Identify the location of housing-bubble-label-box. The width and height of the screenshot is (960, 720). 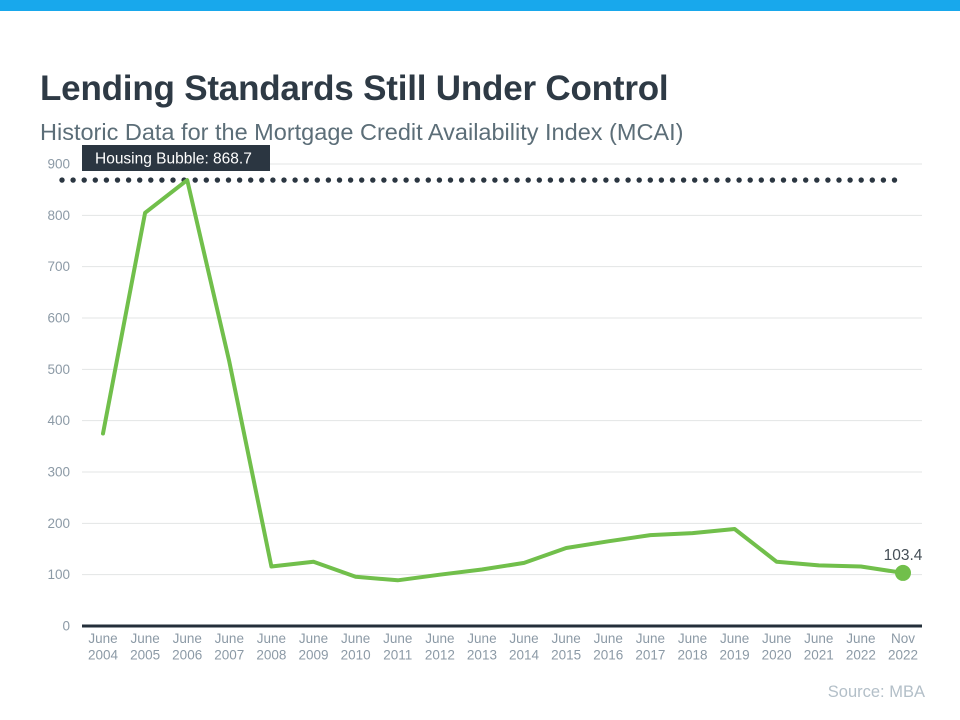
(176, 158).